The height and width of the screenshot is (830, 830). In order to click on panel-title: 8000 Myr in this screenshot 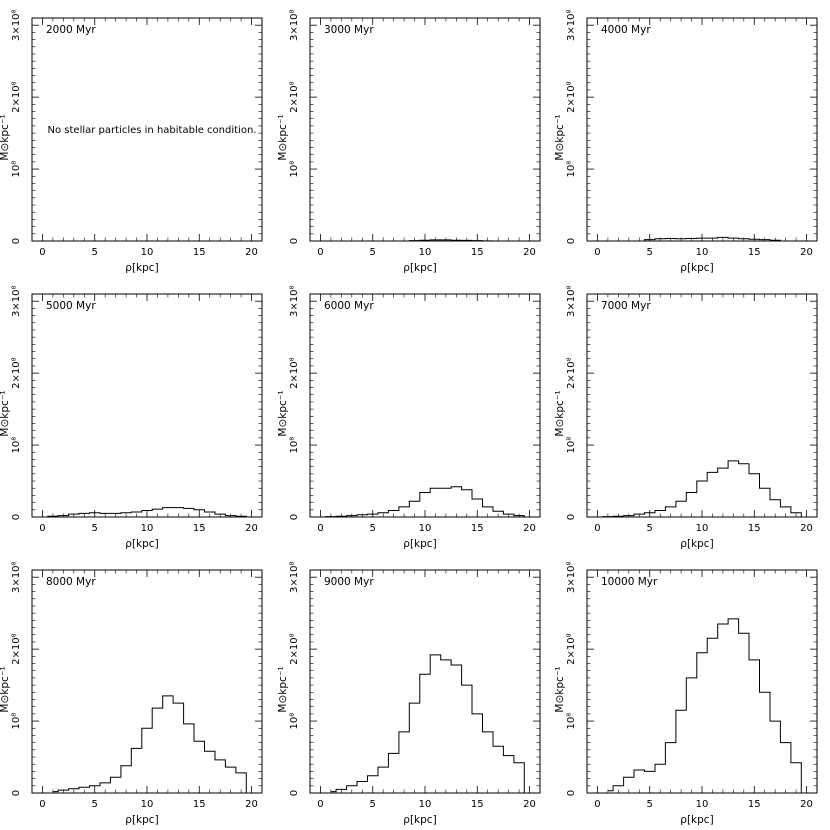, I will do `click(71, 582)`.